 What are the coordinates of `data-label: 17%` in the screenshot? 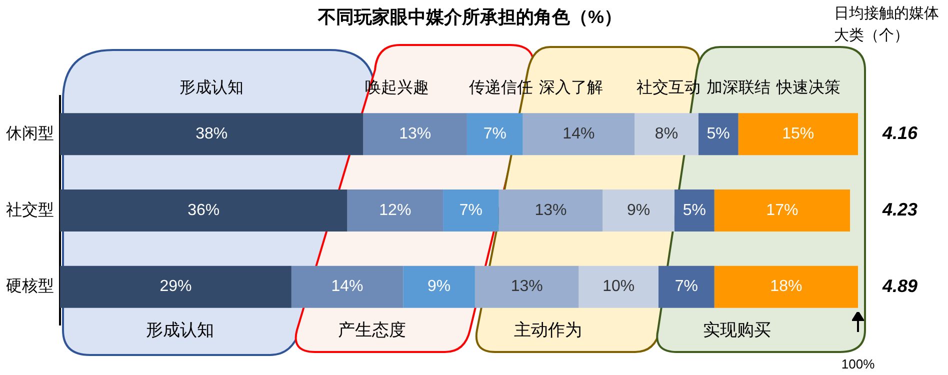 It's located at (782, 210).